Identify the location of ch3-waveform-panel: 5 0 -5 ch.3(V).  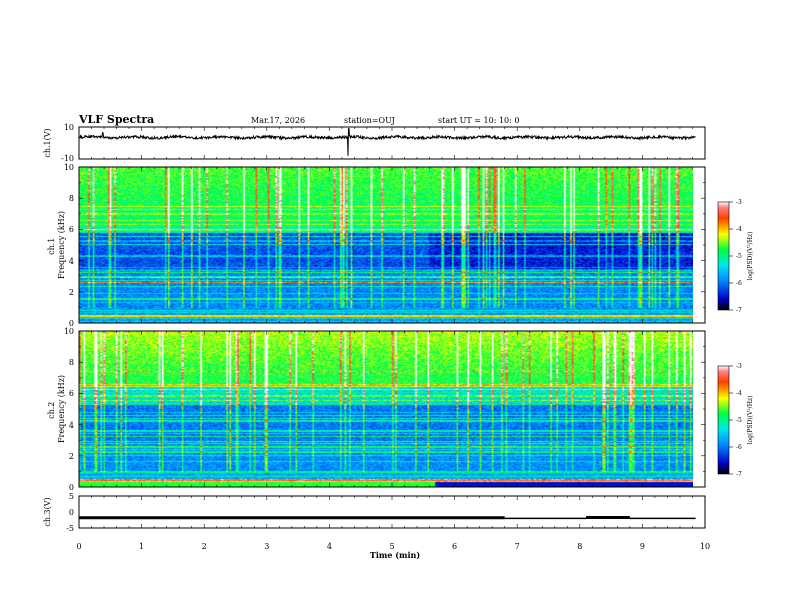
(374, 512).